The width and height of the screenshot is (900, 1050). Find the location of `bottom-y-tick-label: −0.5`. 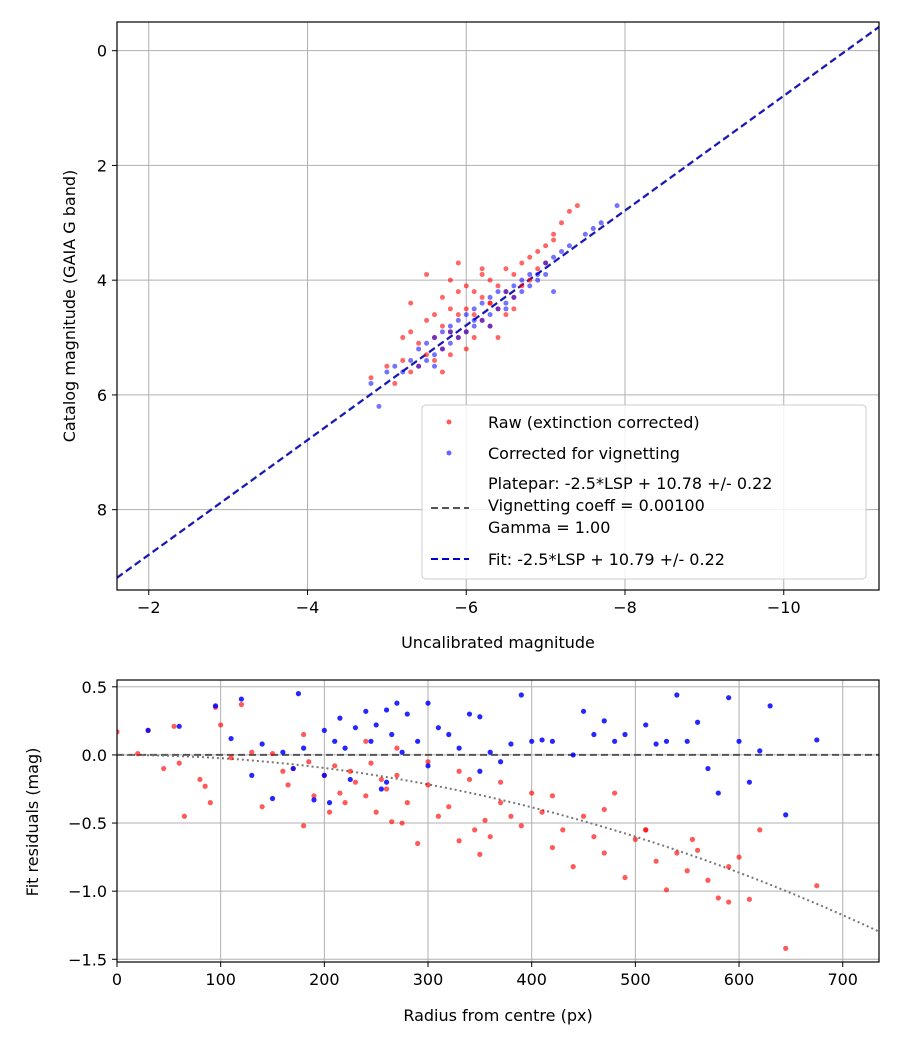

bottom-y-tick-label: −0.5 is located at coordinates (87, 823).